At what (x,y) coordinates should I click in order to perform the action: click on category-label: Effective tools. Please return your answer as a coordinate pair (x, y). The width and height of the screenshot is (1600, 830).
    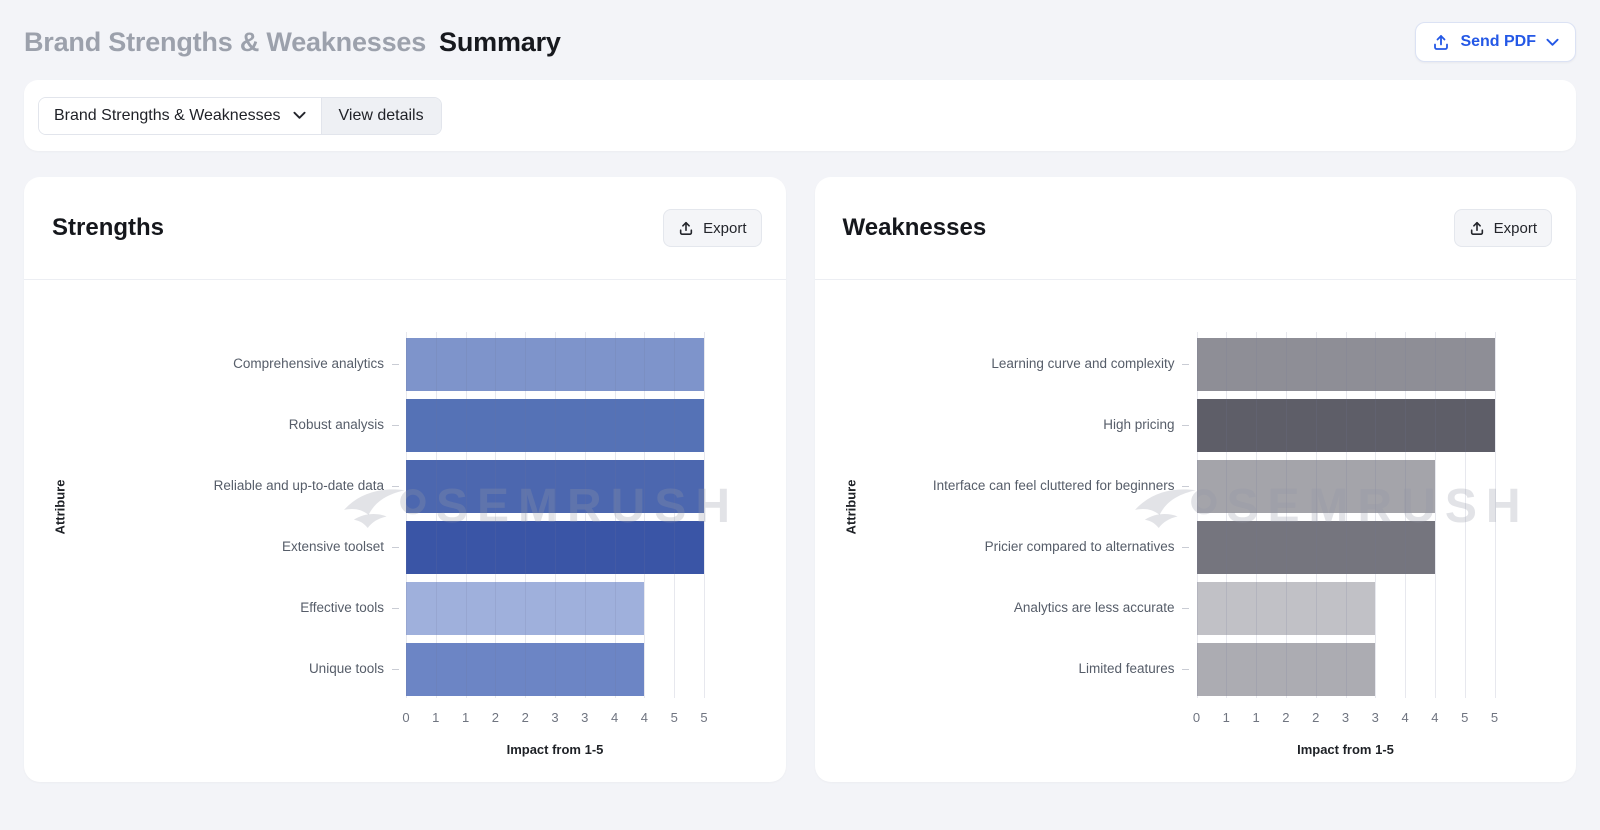
    Looking at the image, I should click on (342, 608).